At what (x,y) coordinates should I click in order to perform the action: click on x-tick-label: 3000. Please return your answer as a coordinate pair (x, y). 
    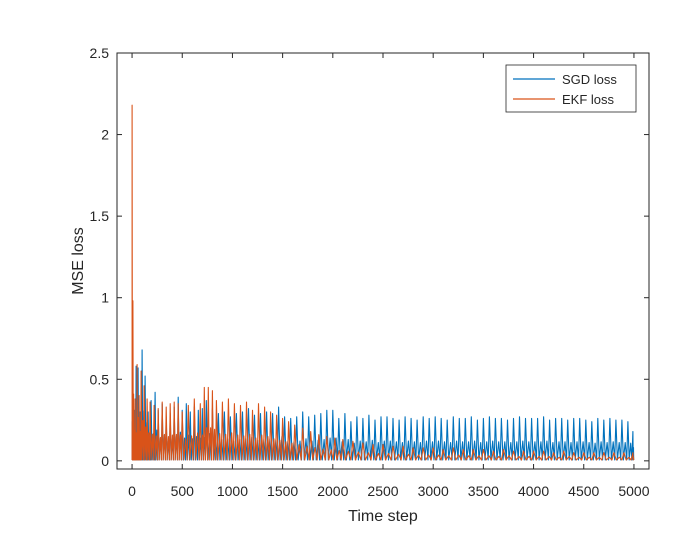
    Looking at the image, I should click on (433, 491).